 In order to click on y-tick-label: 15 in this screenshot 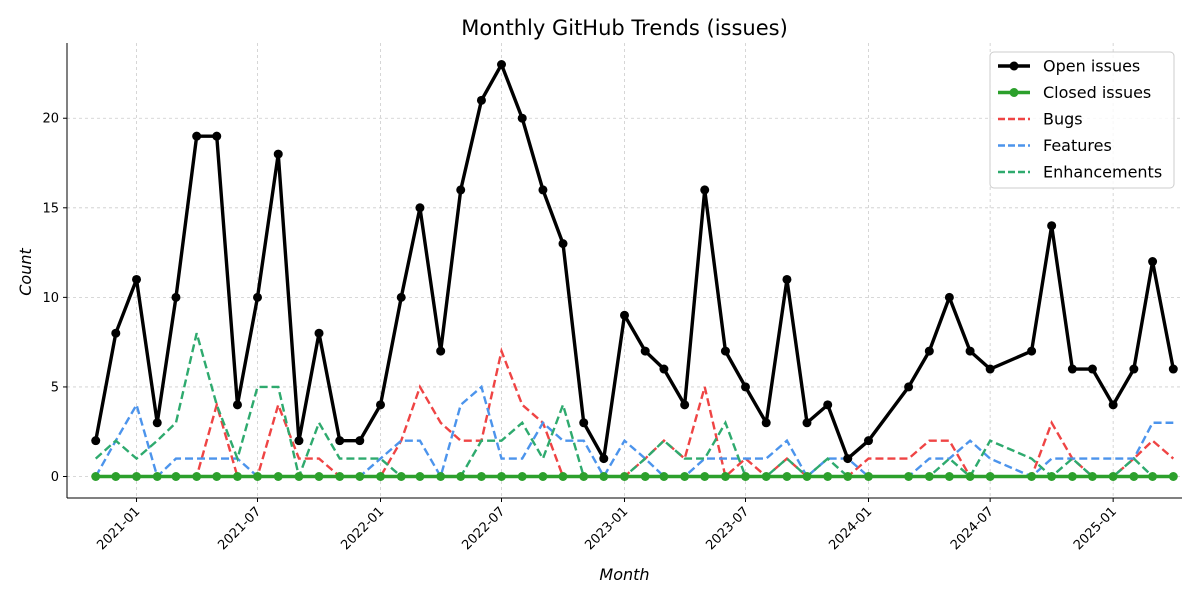, I will do `click(50, 208)`.